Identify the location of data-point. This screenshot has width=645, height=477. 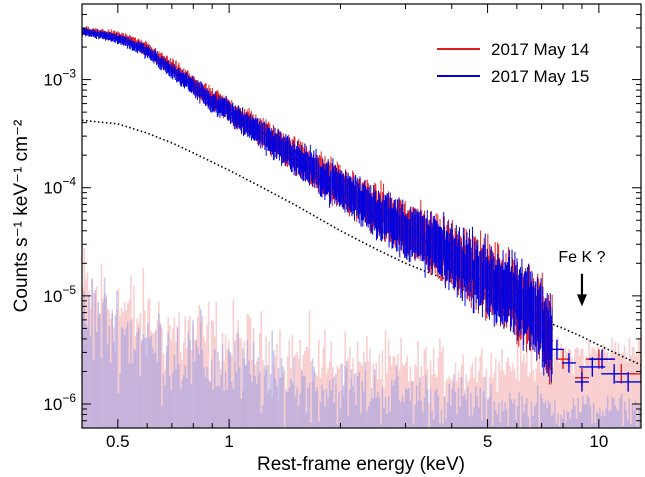
(634, 374).